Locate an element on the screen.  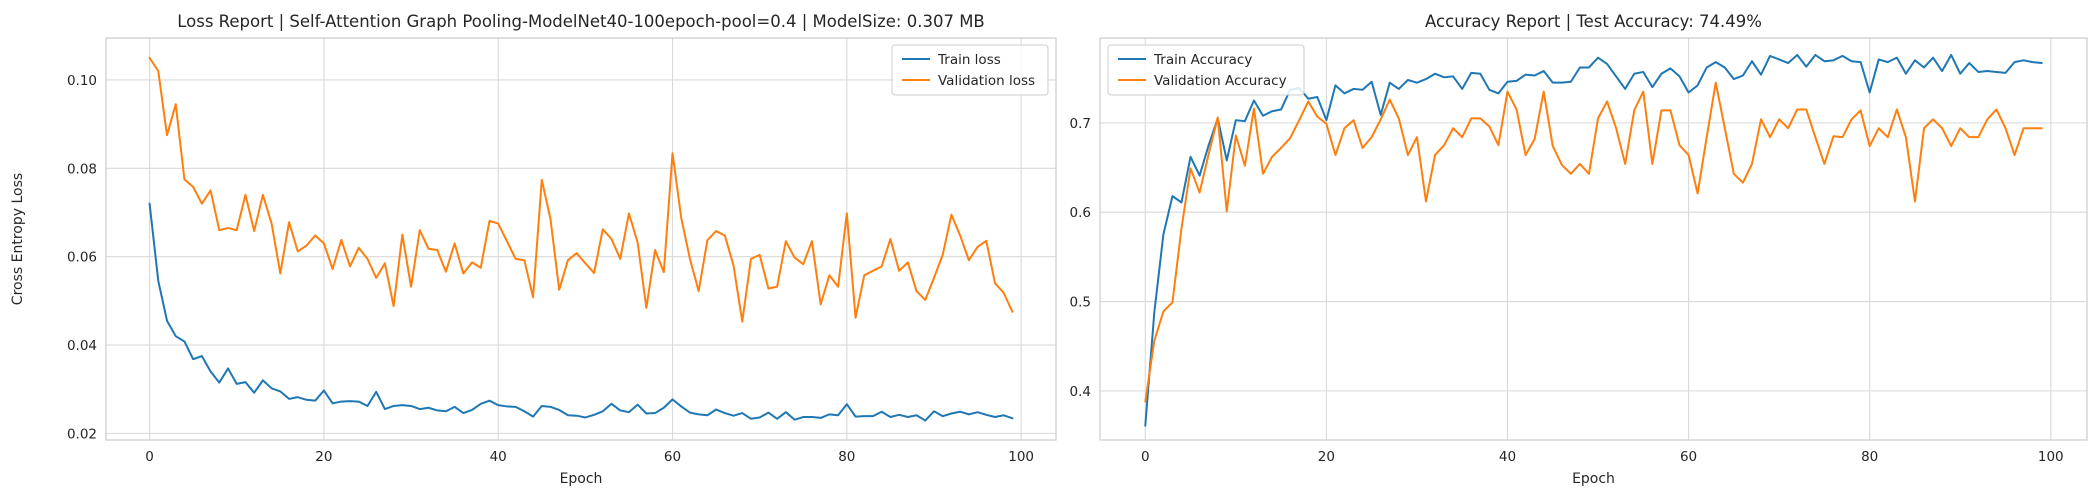
accuracy-chart-legend-box is located at coordinates (1206, 70).